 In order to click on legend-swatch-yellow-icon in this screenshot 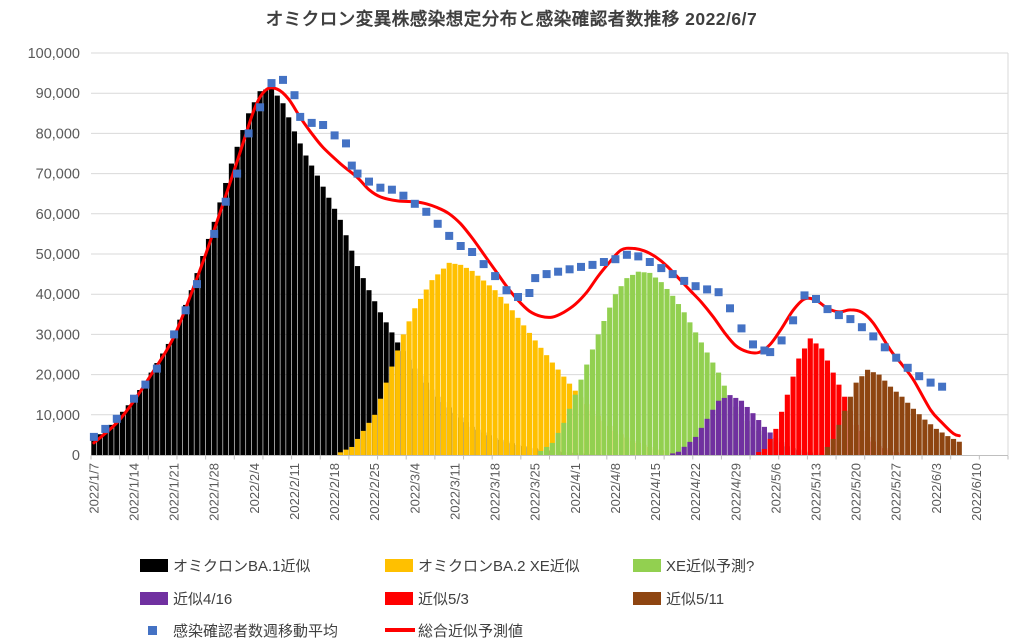, I will do `click(399, 565)`.